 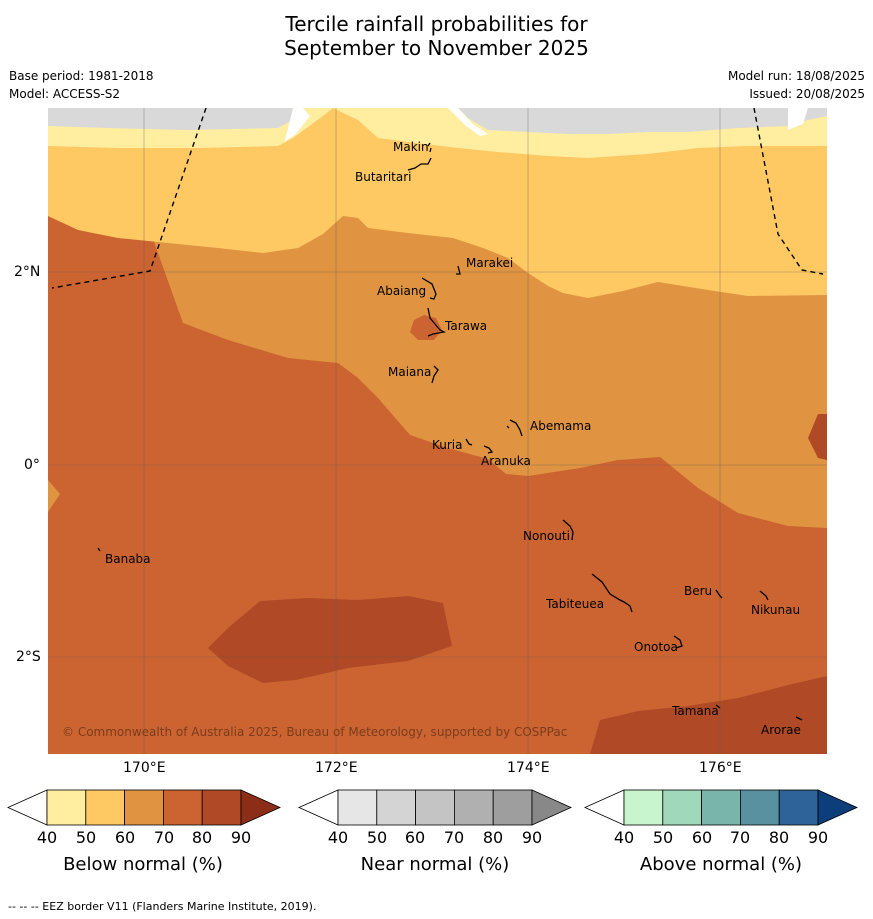 I want to click on lon-tick-174e: 174°E, so click(x=528, y=768).